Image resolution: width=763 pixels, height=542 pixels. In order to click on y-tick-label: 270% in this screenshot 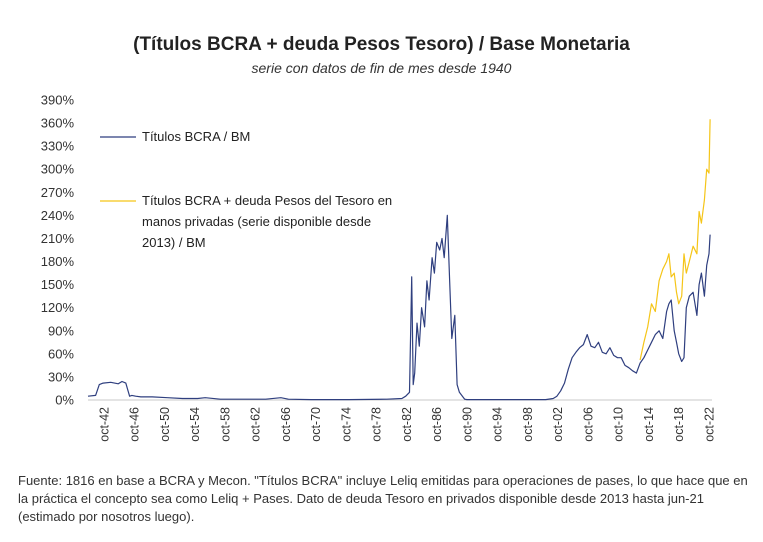, I will do `click(58, 192)`.